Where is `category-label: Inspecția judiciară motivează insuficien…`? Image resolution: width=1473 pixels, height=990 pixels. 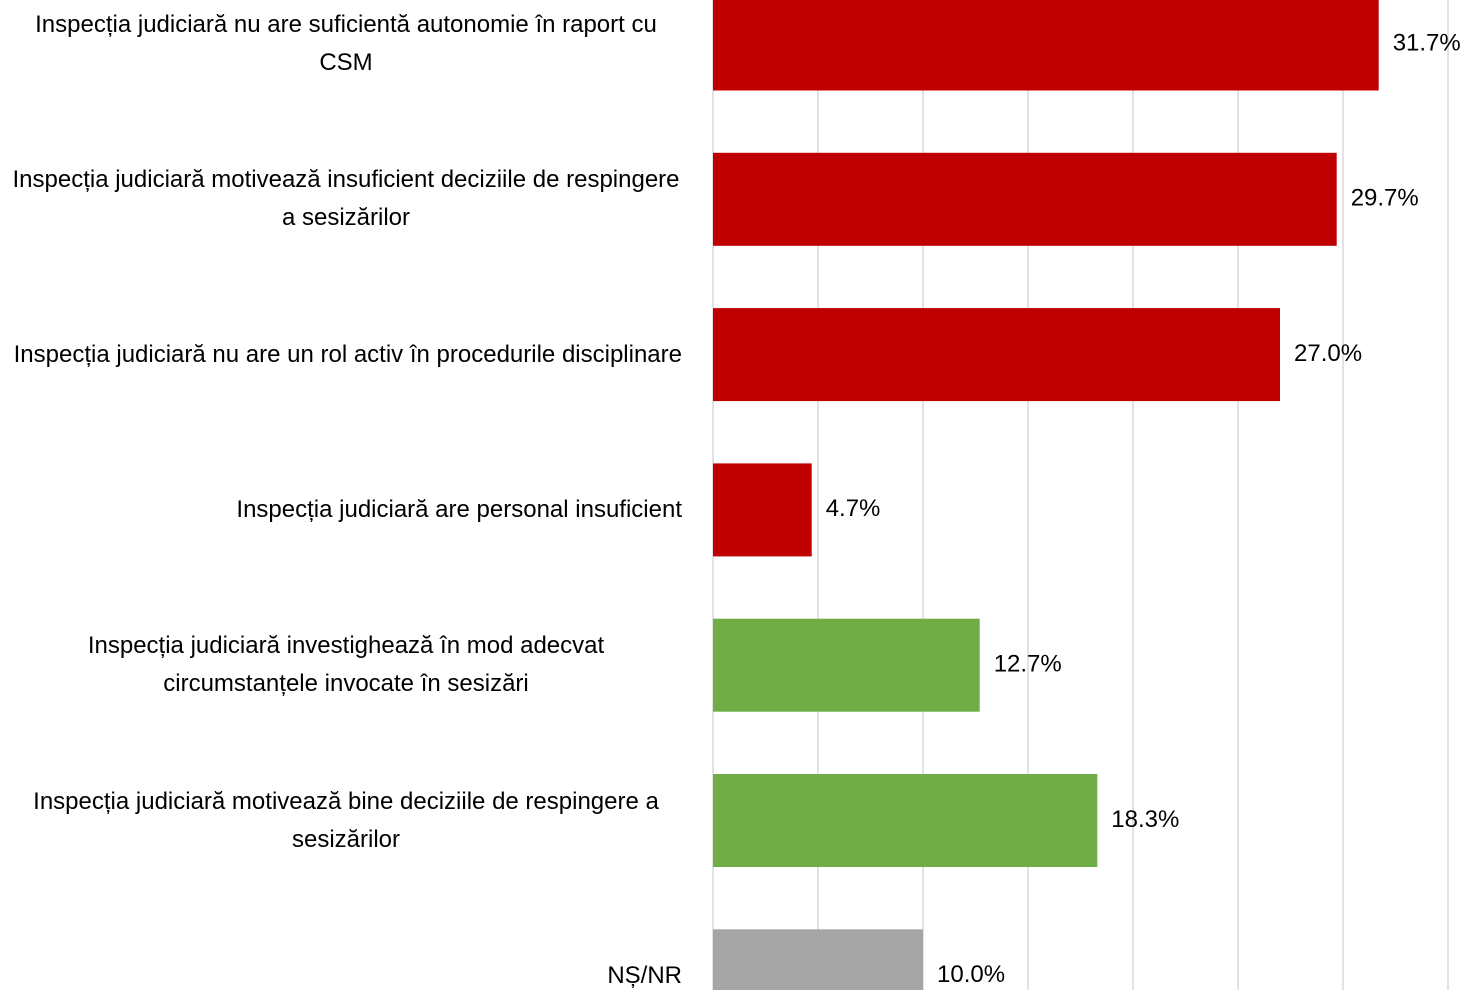 category-label: Inspecția judiciară motivează insuficien… is located at coordinates (346, 199).